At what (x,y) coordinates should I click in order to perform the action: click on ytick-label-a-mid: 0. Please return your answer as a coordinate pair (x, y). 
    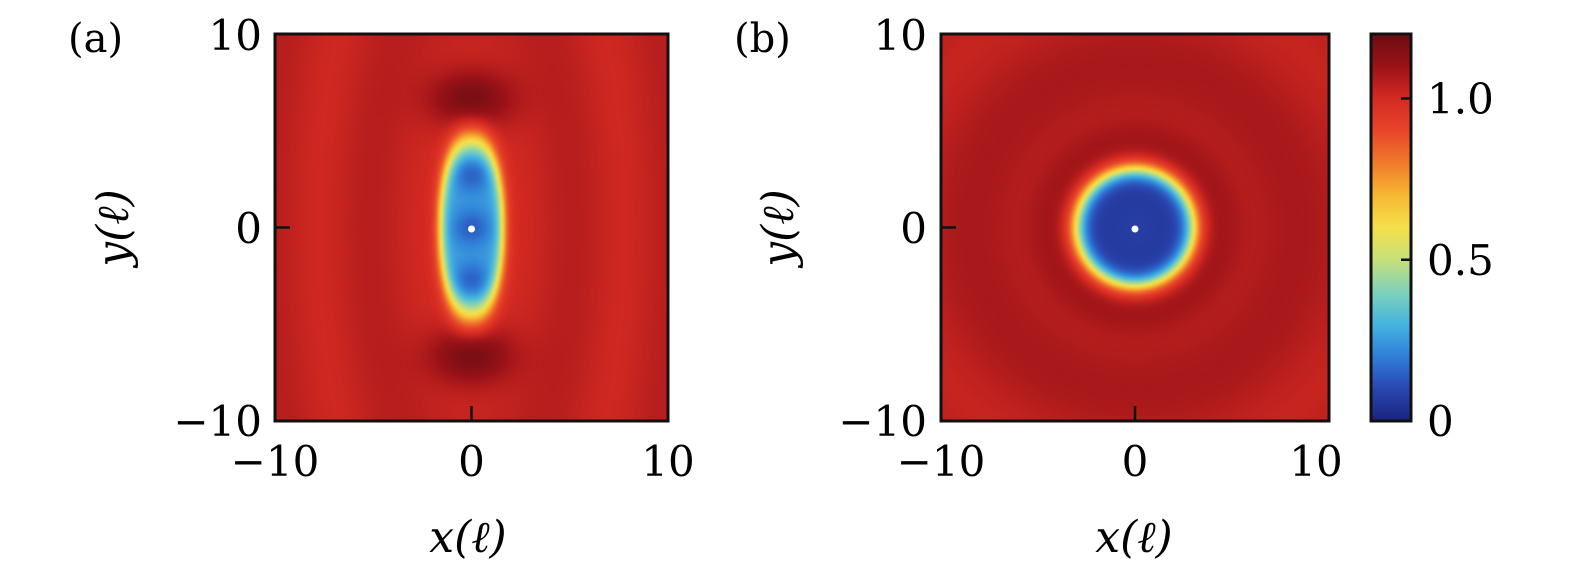
    Looking at the image, I should click on (248, 228).